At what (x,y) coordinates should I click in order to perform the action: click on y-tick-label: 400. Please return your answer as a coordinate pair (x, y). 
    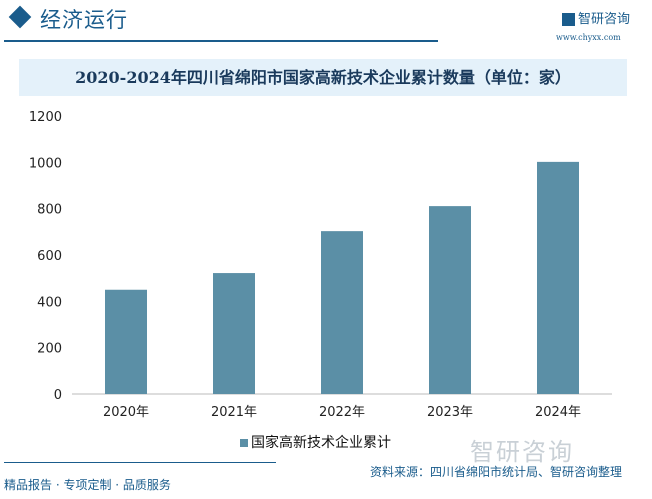
    Looking at the image, I should click on (49, 302).